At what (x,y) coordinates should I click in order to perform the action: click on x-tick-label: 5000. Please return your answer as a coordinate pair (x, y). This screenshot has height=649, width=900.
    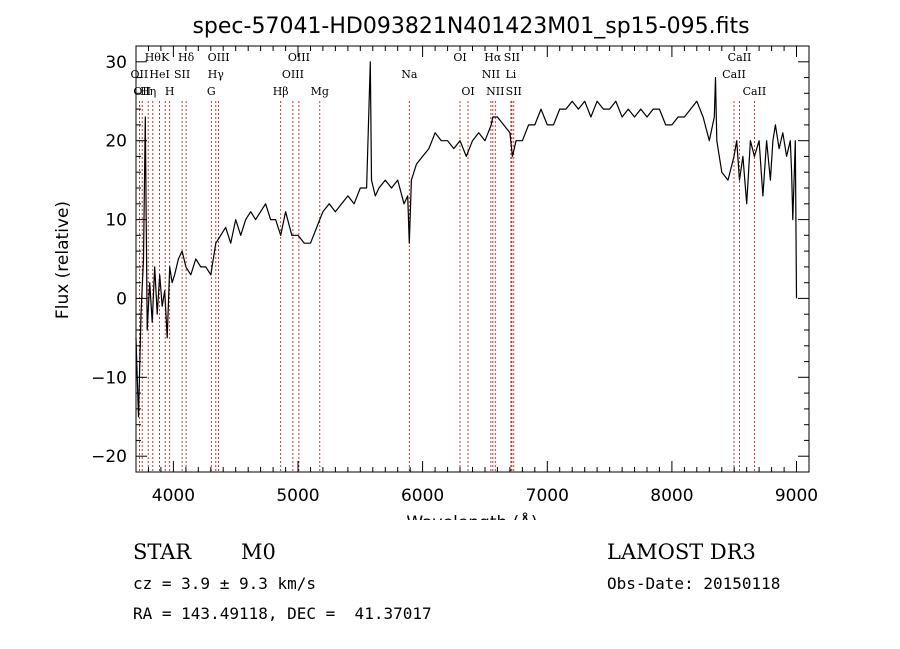
    Looking at the image, I should click on (297, 496).